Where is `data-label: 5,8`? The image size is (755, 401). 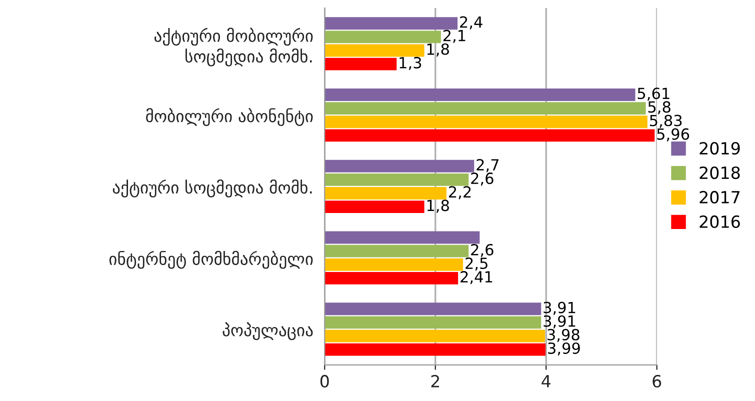 data-label: 5,8 is located at coordinates (659, 107).